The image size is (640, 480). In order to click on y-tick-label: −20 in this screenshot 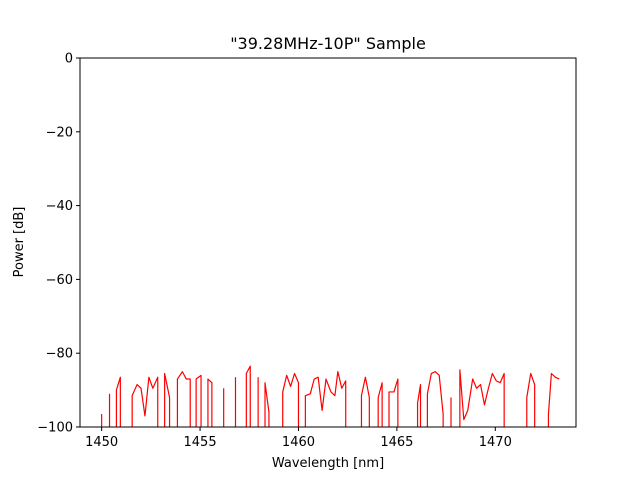, I will do `click(59, 132)`.